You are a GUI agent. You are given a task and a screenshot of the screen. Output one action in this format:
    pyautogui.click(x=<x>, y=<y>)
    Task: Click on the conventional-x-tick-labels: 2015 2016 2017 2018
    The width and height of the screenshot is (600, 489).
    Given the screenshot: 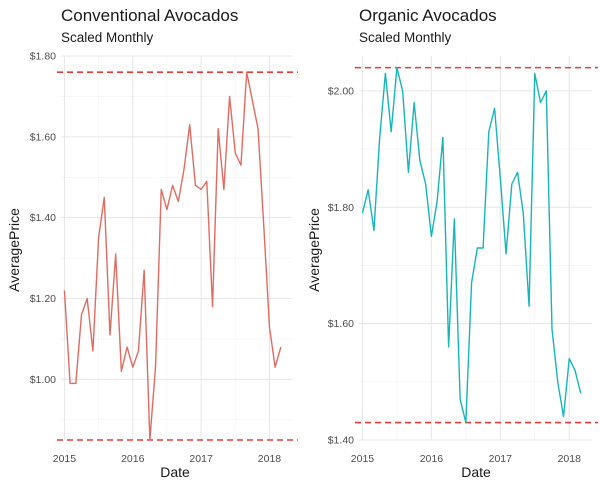 What is the action you would take?
    pyautogui.click(x=167, y=459)
    